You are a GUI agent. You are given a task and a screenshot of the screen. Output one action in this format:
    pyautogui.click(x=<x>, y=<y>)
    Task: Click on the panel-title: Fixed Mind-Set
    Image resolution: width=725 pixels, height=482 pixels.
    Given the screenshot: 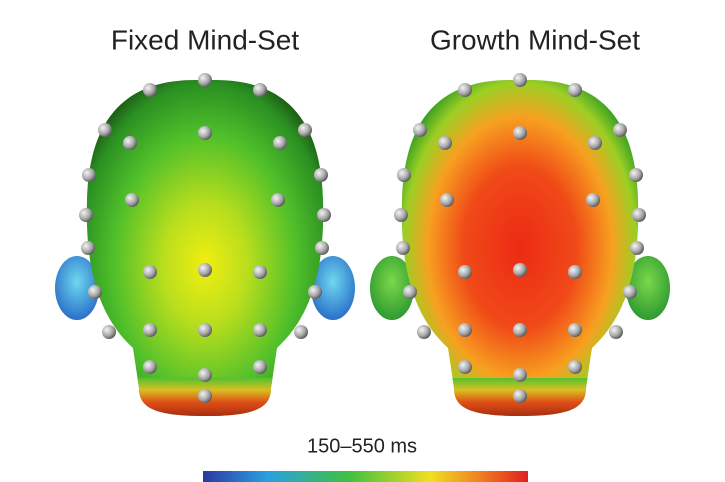 What is the action you would take?
    pyautogui.click(x=205, y=39)
    